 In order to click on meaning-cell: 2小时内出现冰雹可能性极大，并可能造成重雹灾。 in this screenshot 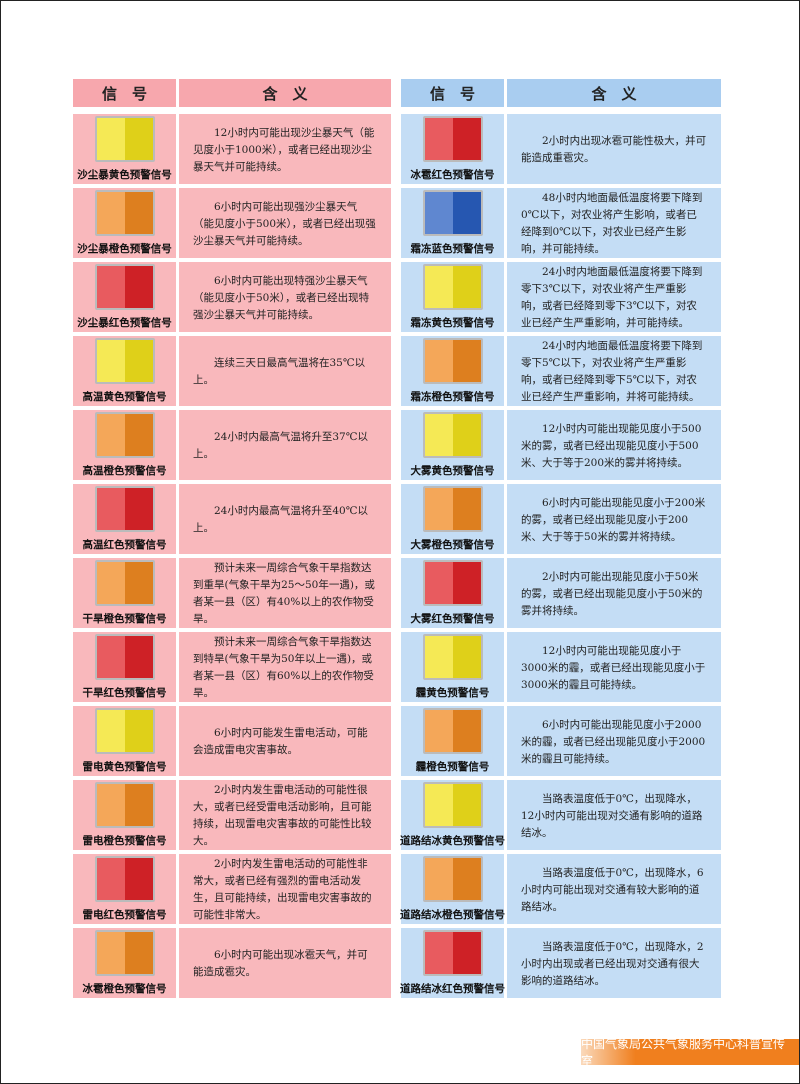, I will do `click(614, 149)`.